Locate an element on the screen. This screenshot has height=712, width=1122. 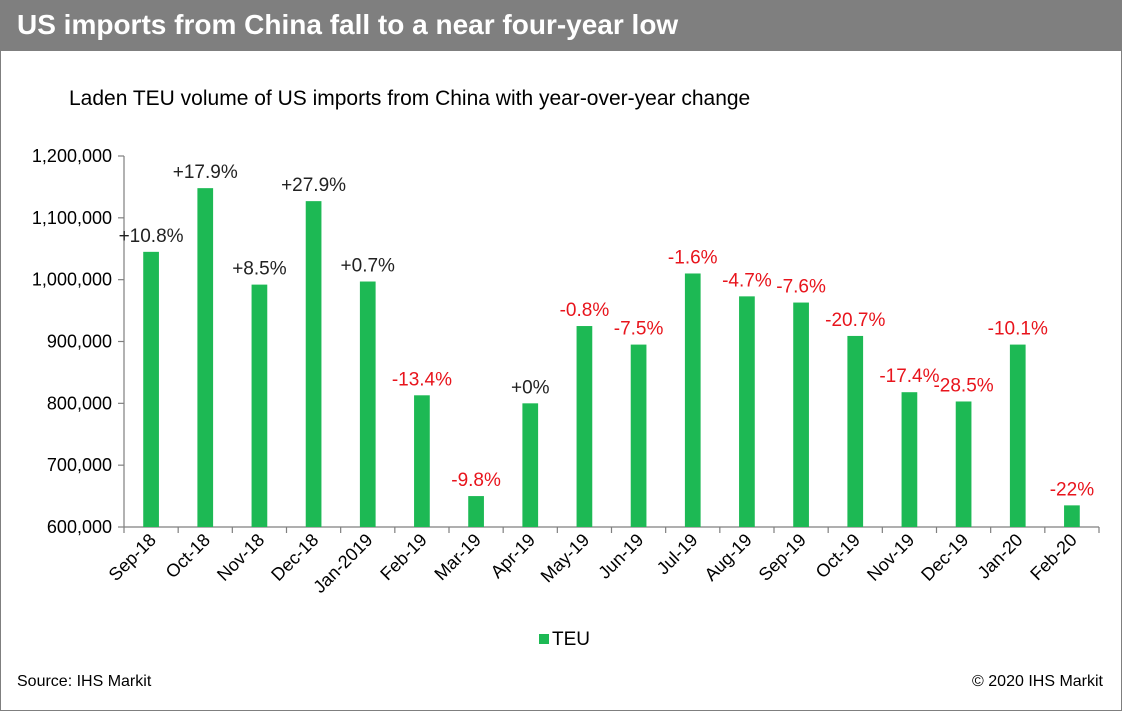
x-tick-label: Sep-18 is located at coordinates (132, 557).